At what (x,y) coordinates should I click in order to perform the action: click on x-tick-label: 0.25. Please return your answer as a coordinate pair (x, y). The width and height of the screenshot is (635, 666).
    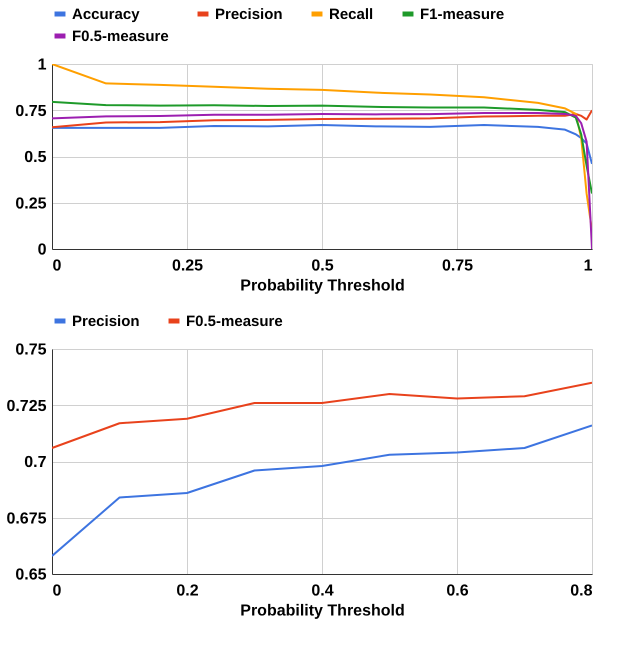
    Looking at the image, I should click on (188, 266).